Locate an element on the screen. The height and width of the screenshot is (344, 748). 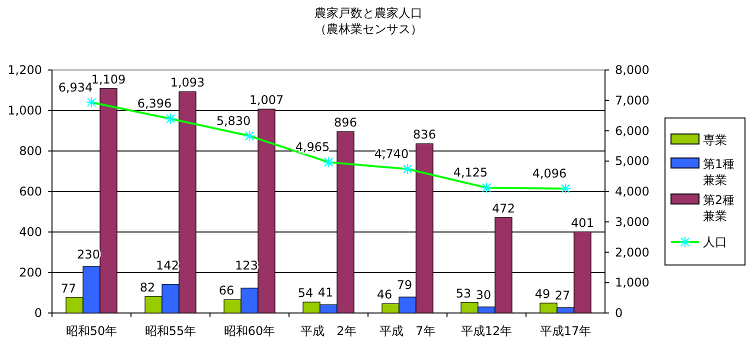
y-tick-label: 400 is located at coordinates (30, 232).